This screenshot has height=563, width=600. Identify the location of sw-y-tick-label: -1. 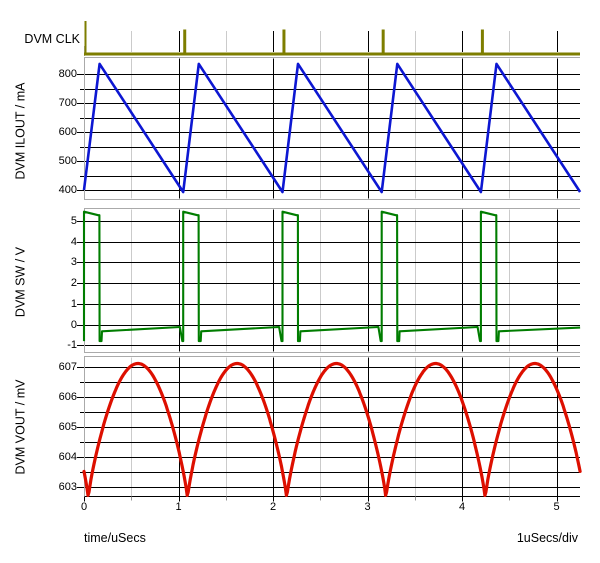
(72, 345).